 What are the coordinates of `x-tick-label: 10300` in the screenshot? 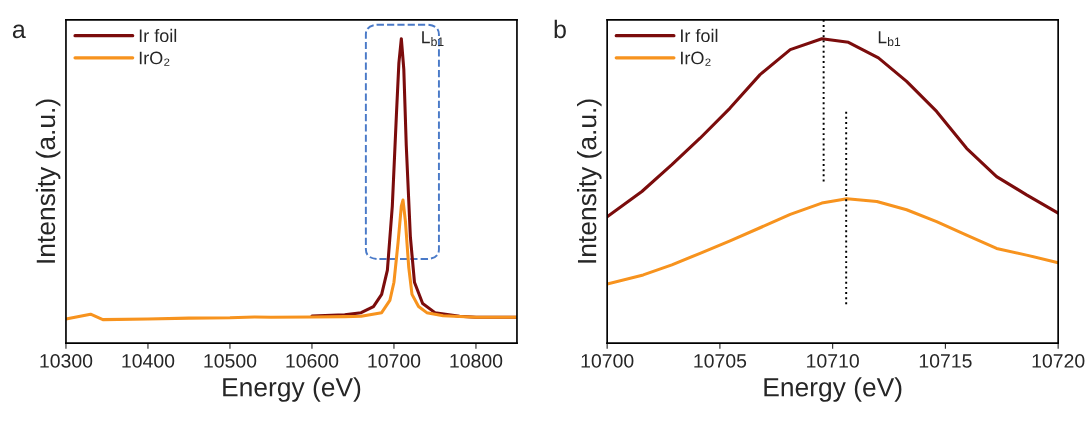 It's located at (66, 361).